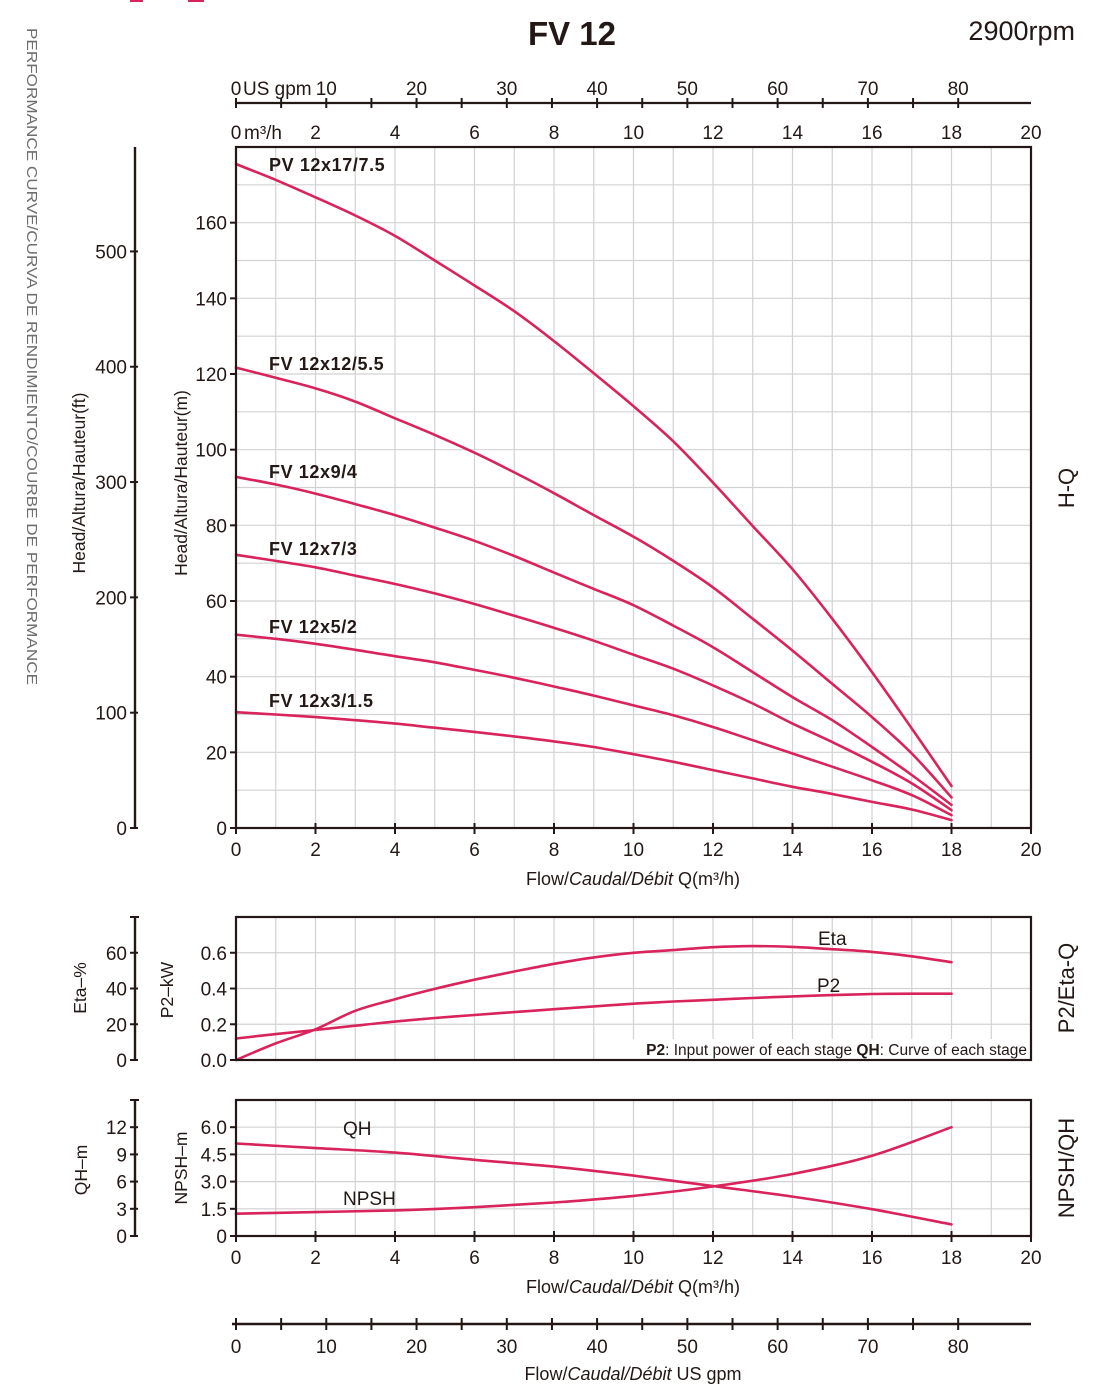 Image resolution: width=1116 pixels, height=1396 pixels. I want to click on top-m3h-tick-label: 16, so click(871, 133).